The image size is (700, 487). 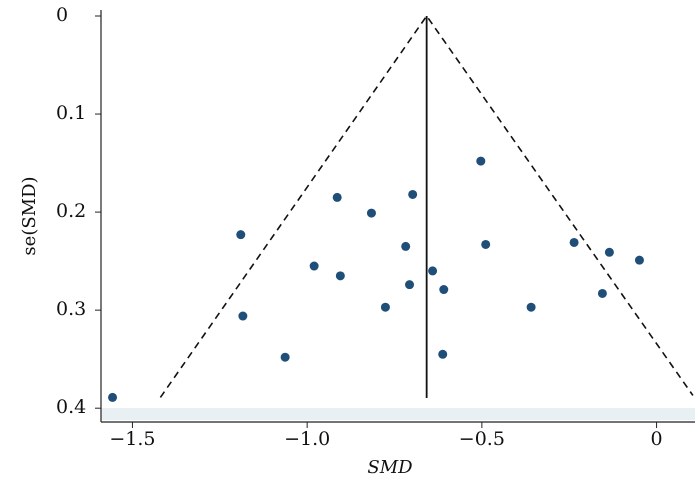 I want to click on x-tick-label: −1.0, so click(x=307, y=439).